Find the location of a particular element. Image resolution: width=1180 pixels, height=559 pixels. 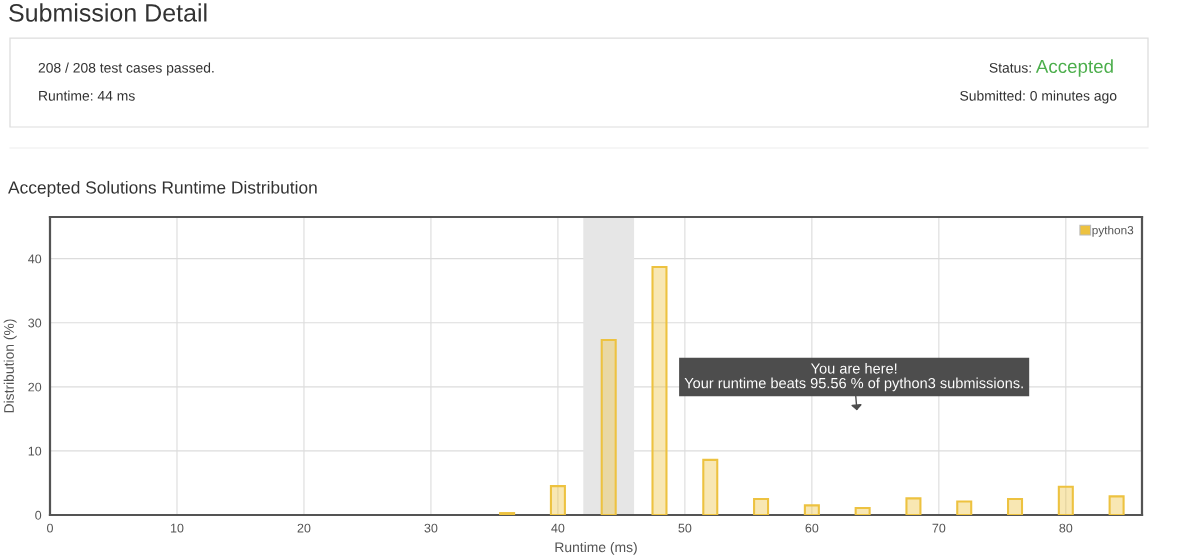

x-tick-label: 20 is located at coordinates (304, 528).